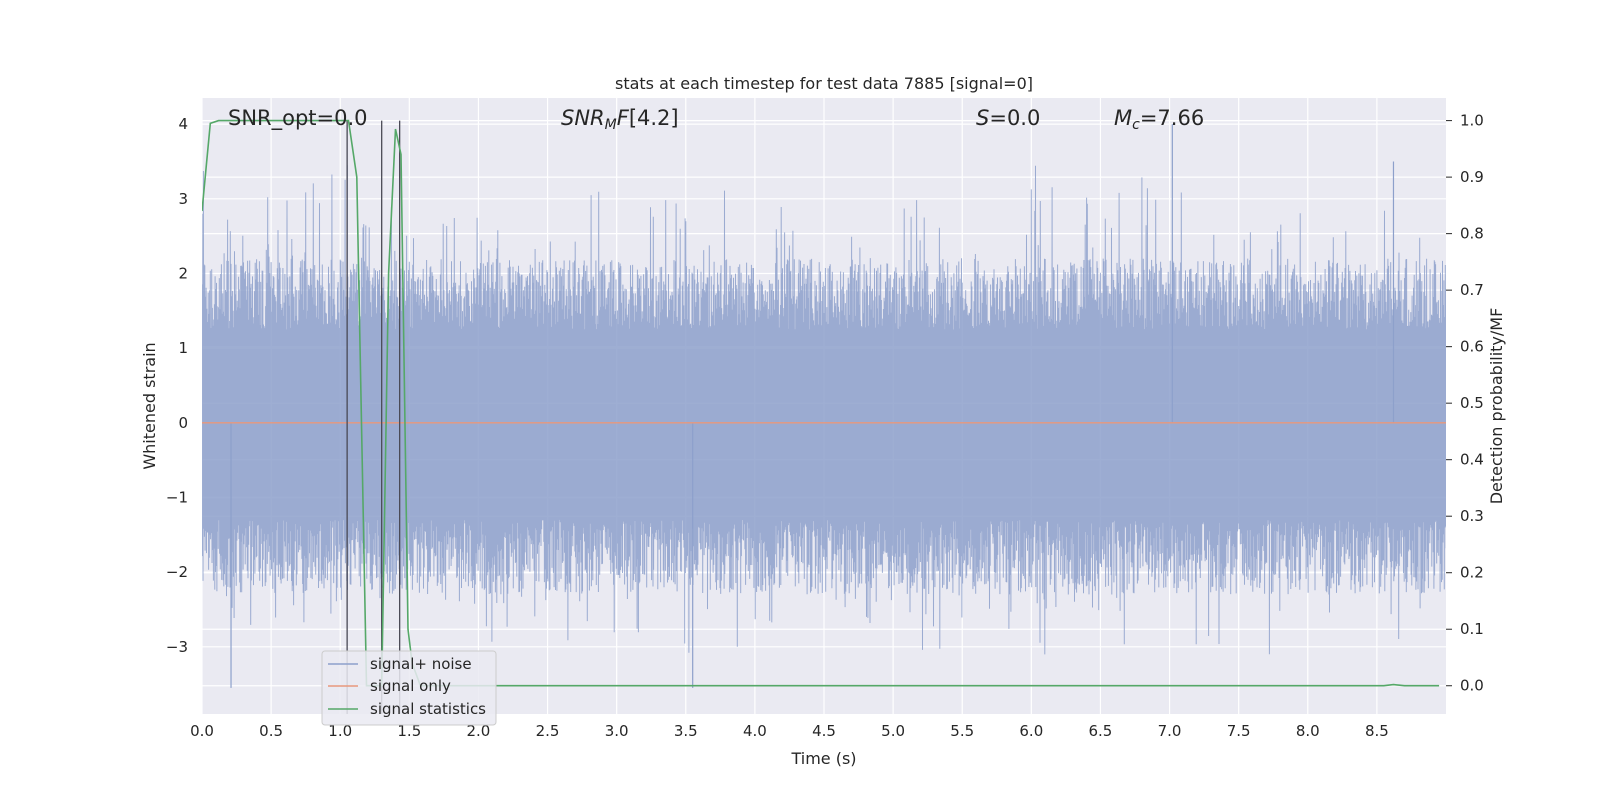  I want to click on annotation-snr-opt: SNR_opt=0.0, so click(298, 118).